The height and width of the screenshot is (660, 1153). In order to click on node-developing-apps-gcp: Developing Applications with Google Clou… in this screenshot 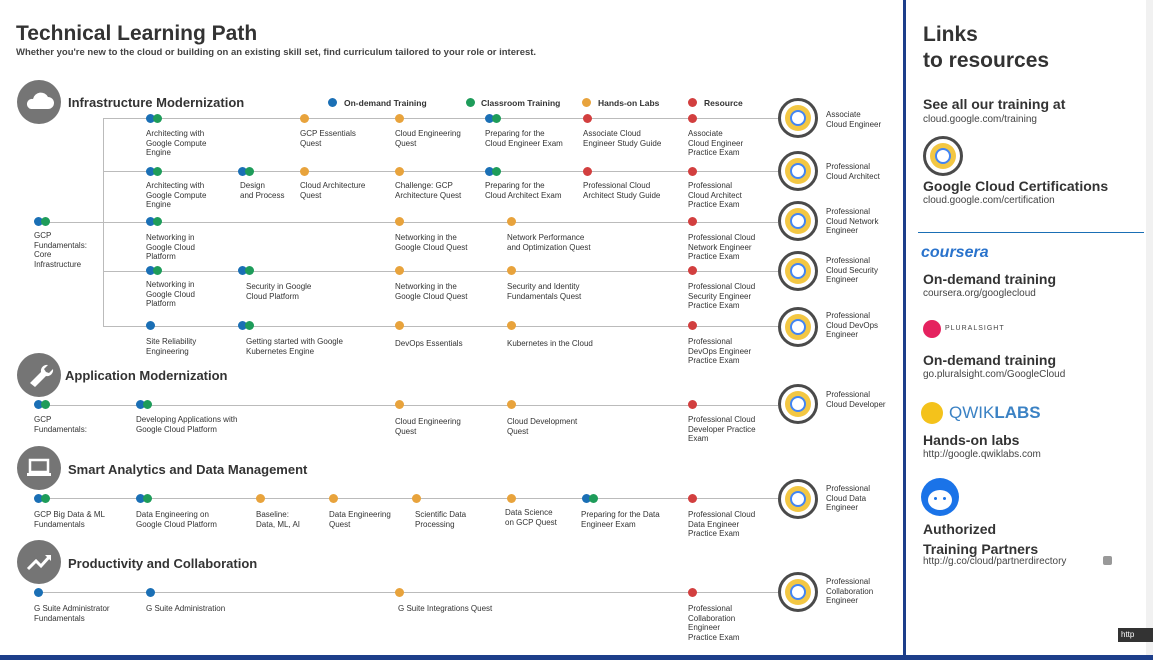, I will do `click(187, 424)`.